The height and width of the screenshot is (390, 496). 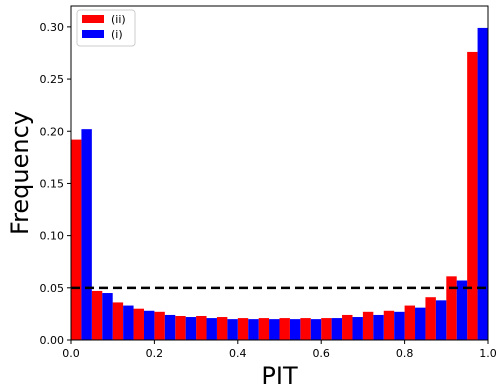 I want to click on y-axis-label: Frequency, so click(x=20, y=173).